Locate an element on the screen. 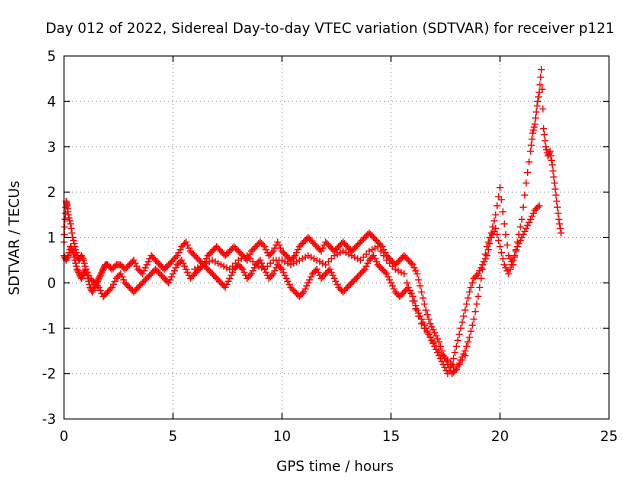 The height and width of the screenshot is (480, 640). y-tick-label: 1 is located at coordinates (51, 239).